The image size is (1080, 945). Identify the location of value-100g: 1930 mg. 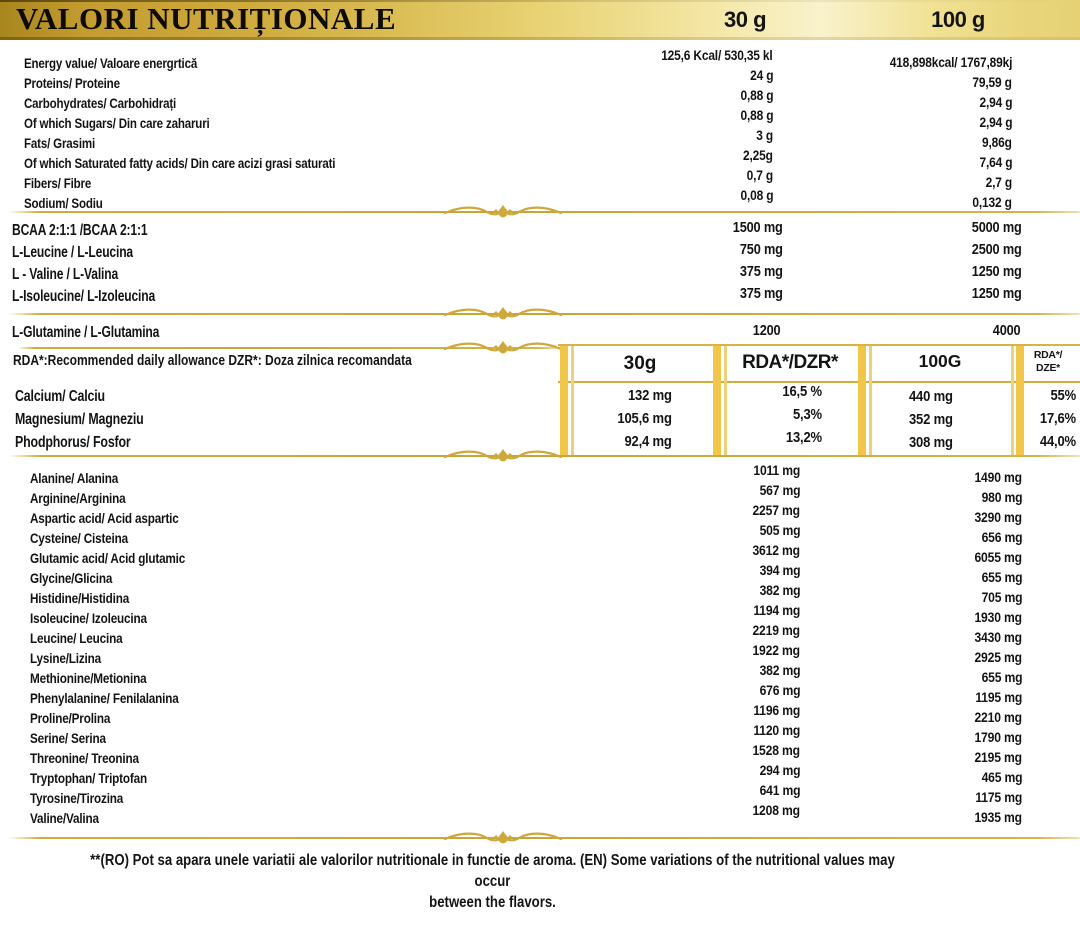
(998, 617).